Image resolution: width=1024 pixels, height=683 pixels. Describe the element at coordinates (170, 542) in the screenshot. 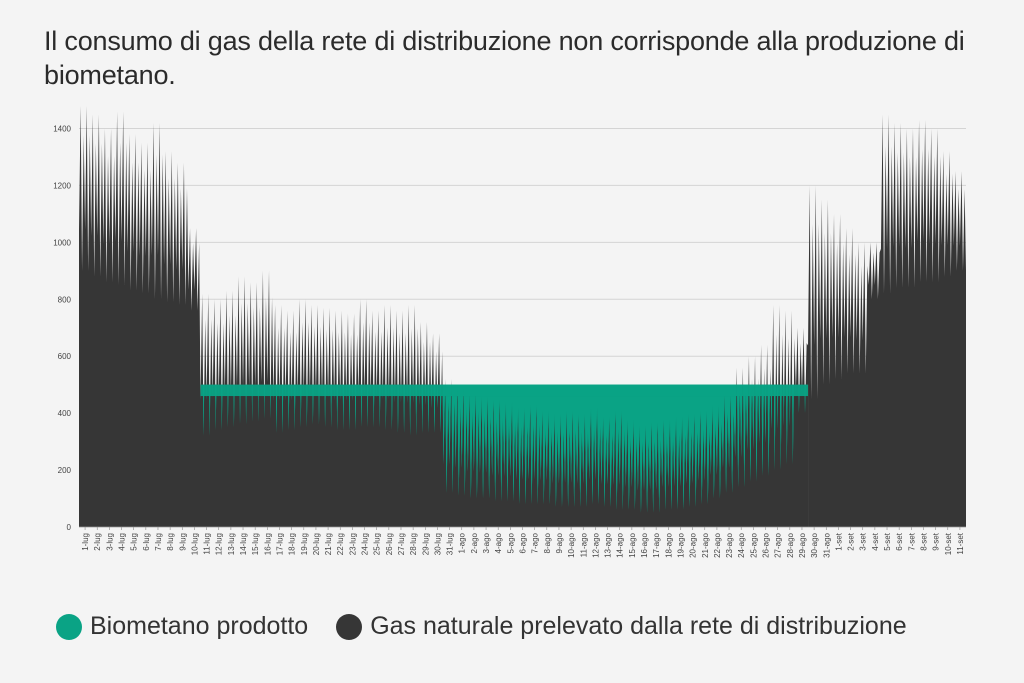

I see `x-tick-label: 8-lug` at that location.